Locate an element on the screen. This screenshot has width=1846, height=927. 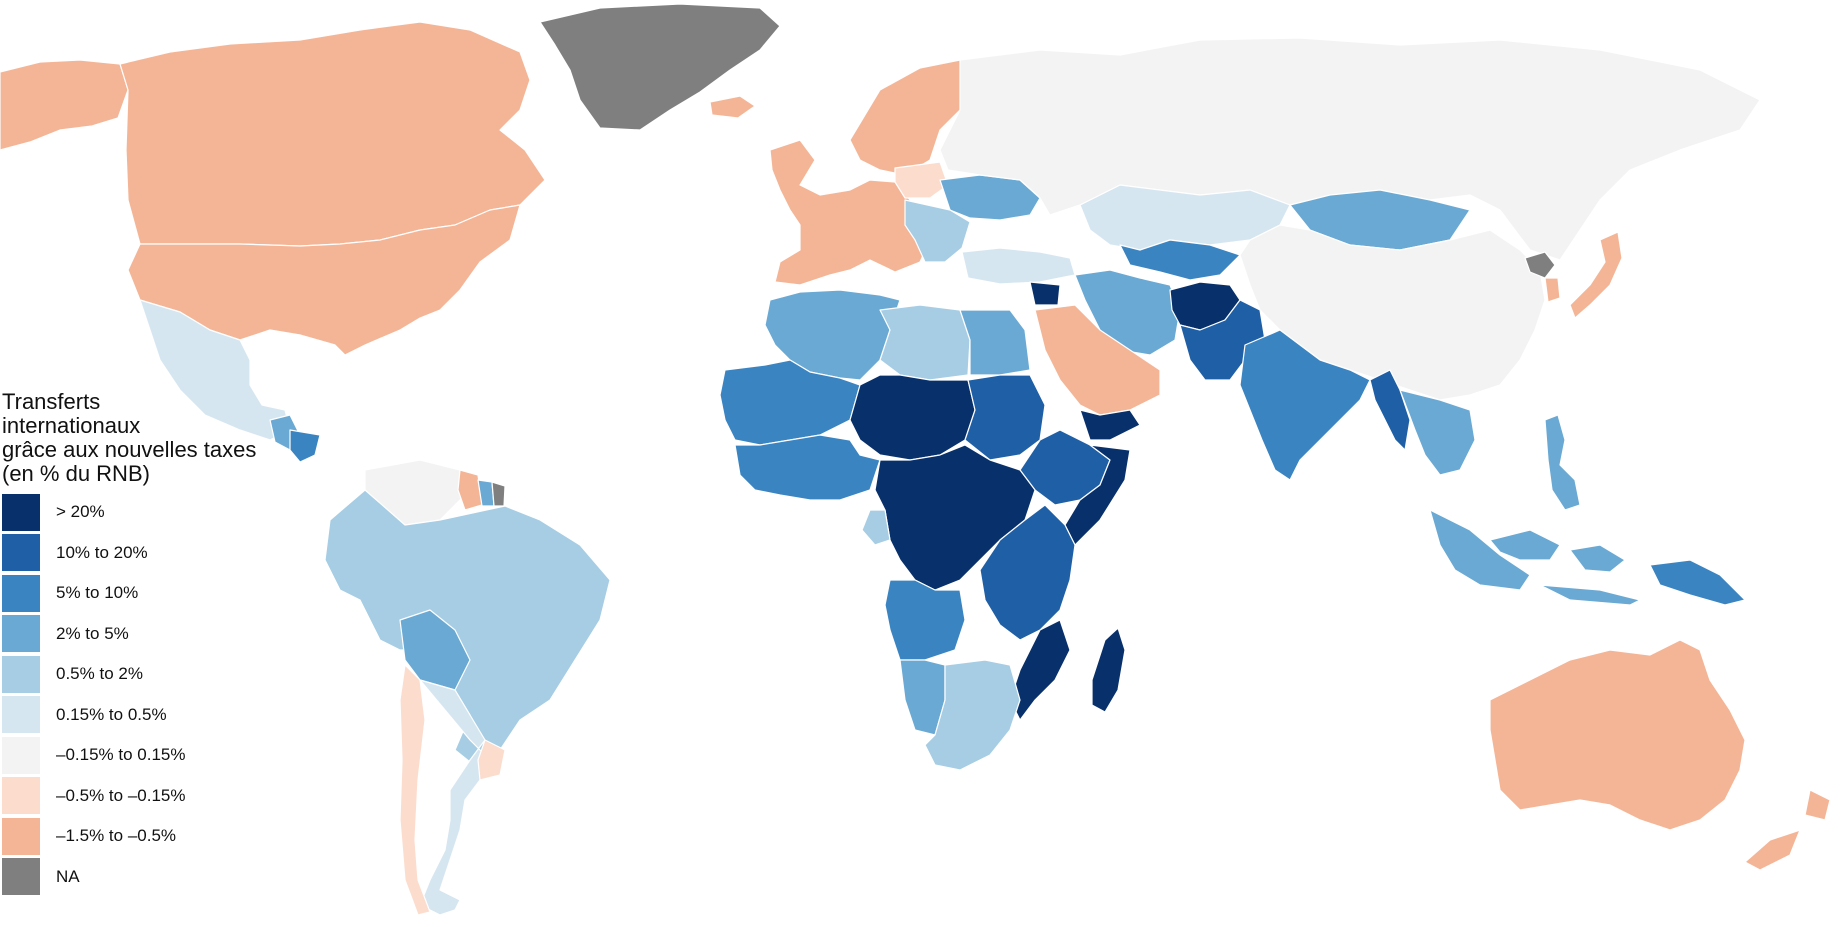
legend-label: –0.5% to –0.15% is located at coordinates (121, 795).